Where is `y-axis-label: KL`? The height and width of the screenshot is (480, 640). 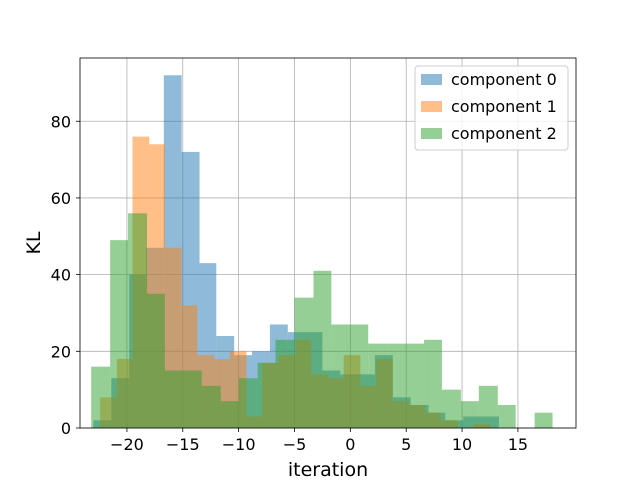 y-axis-label: KL is located at coordinates (34, 242).